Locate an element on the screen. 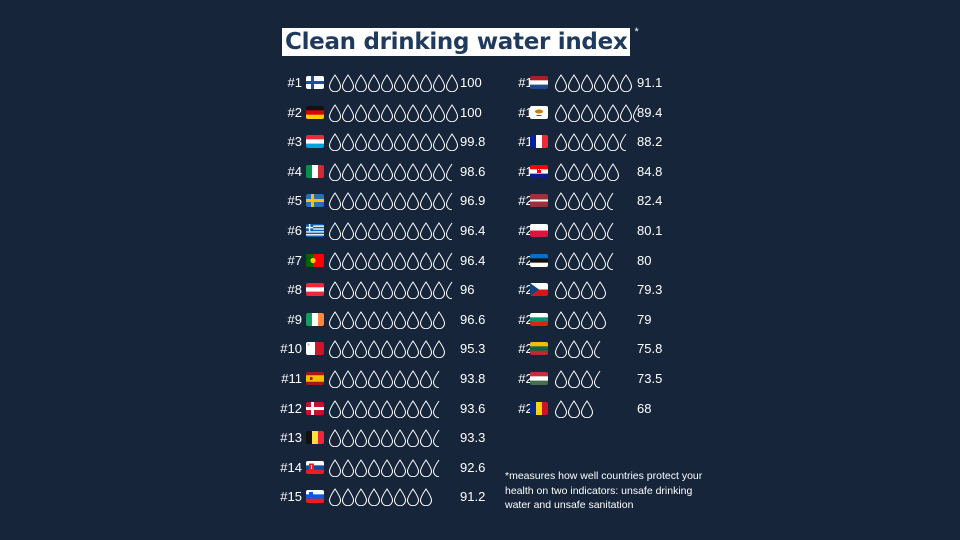 This screenshot has height=540, width=960. flag-croatia-icon is located at coordinates (539, 171).